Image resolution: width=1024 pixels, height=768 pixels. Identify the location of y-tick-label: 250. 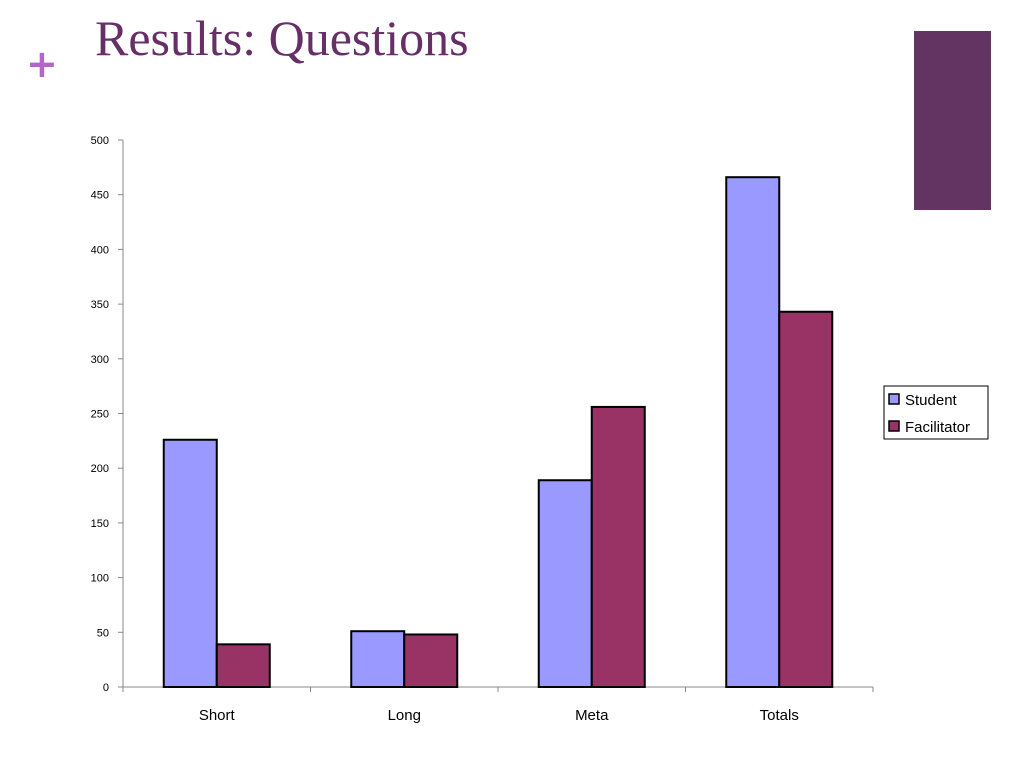
(100, 415).